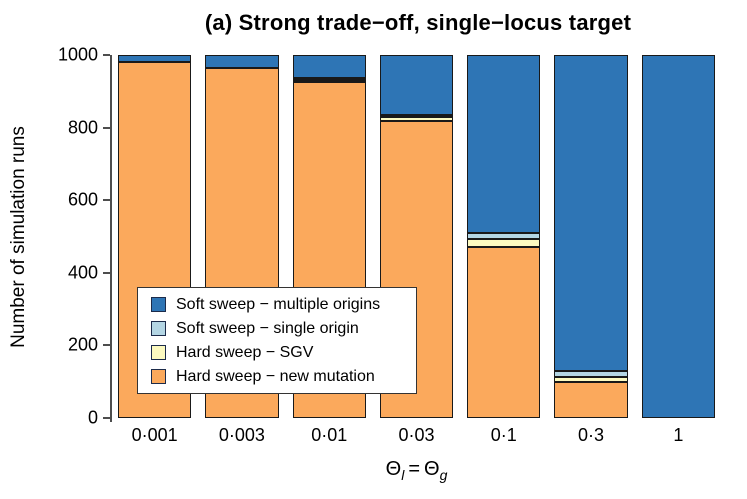  I want to click on x-tick-label: 0·3, so click(591, 435).